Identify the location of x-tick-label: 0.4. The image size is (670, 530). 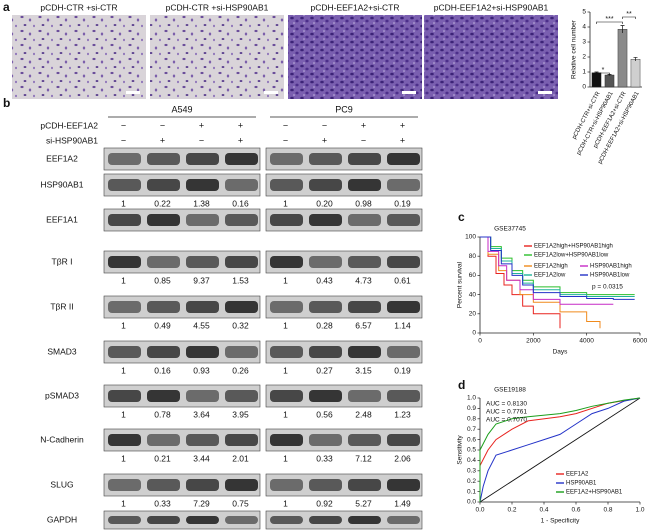
(543, 510).